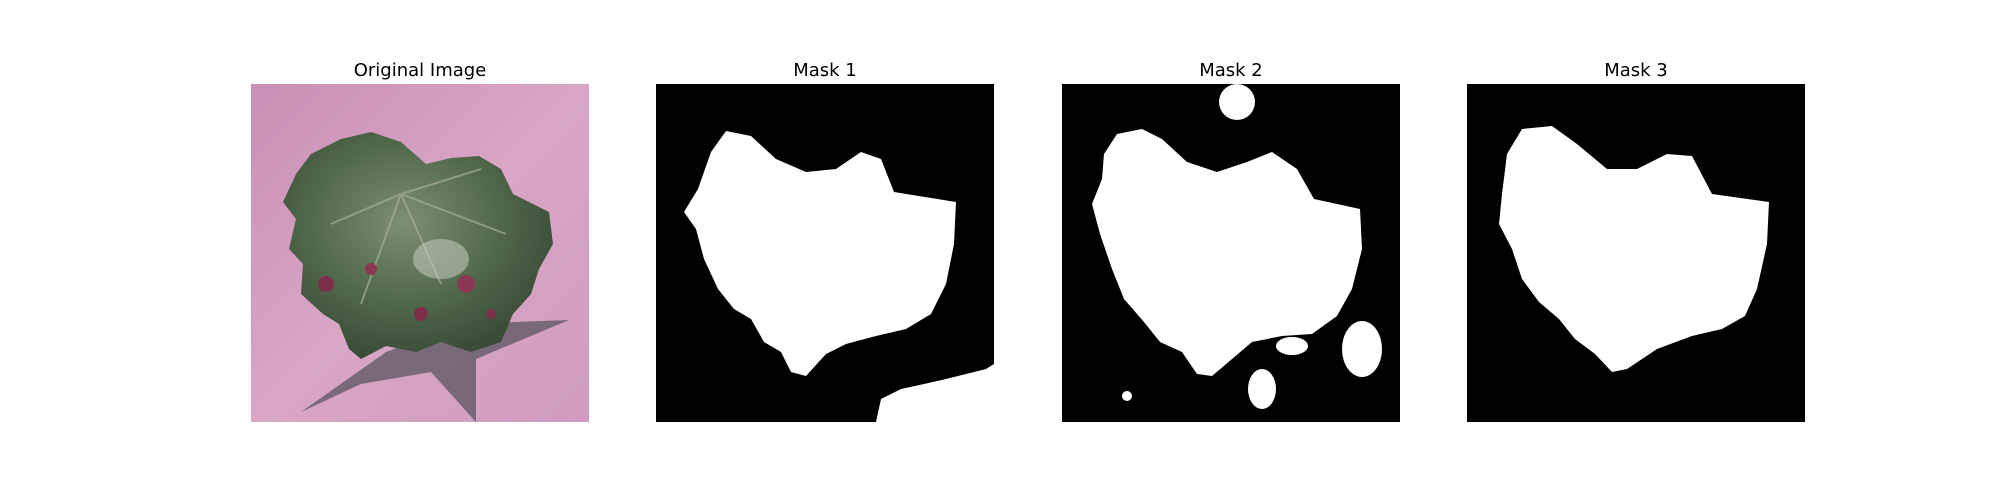  I want to click on leaf-highlight, so click(441, 259).